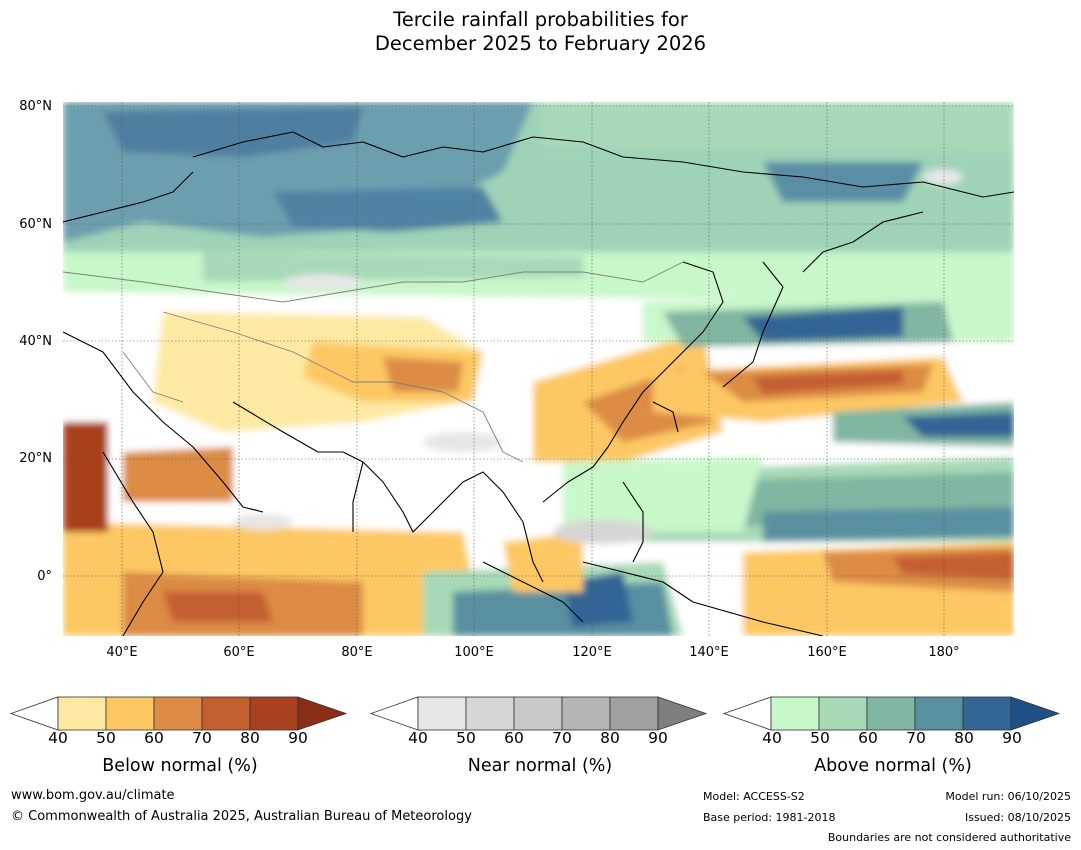  Describe the element at coordinates (106, 738) in the screenshot. I see `colorbar-below-tick: 50` at that location.